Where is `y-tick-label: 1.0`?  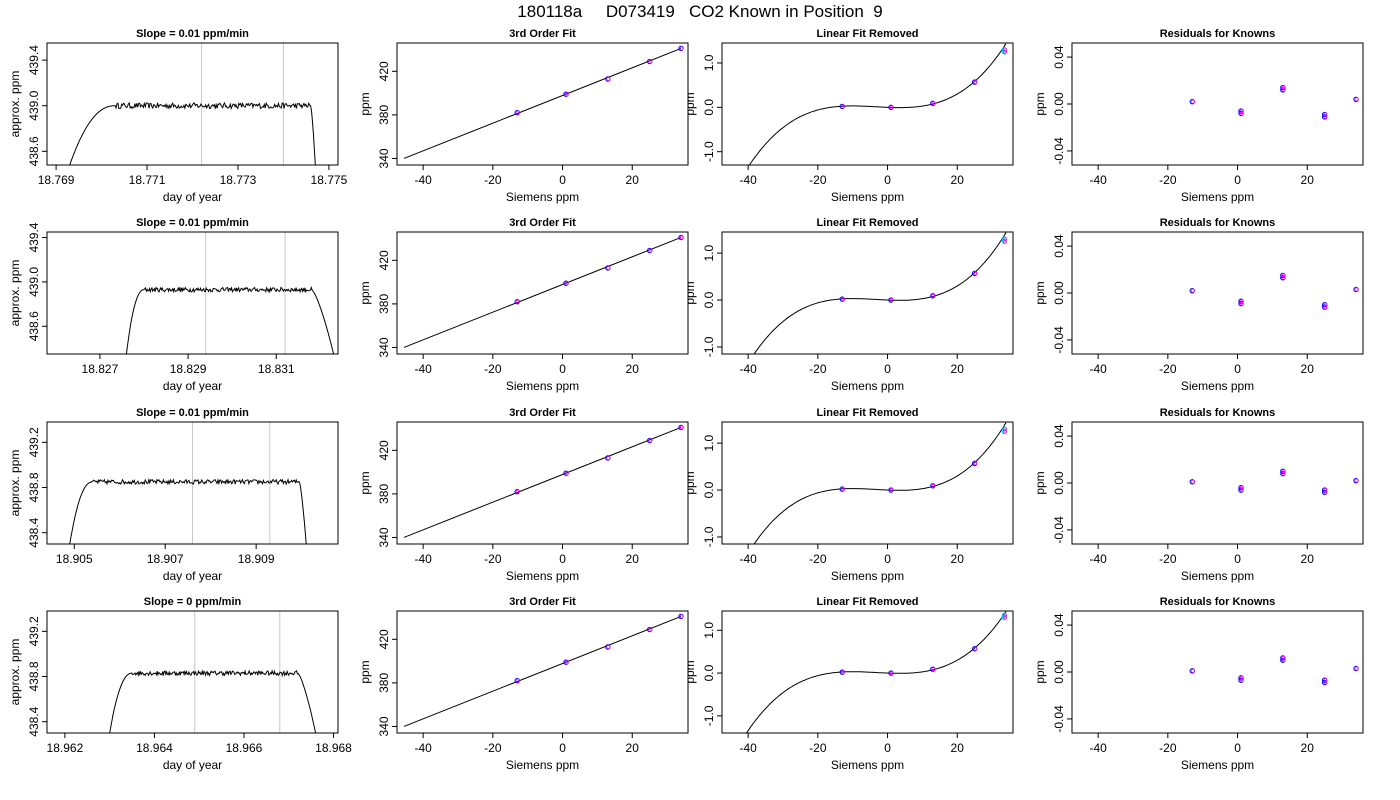
y-tick-label: 1.0 is located at coordinates (709, 252).